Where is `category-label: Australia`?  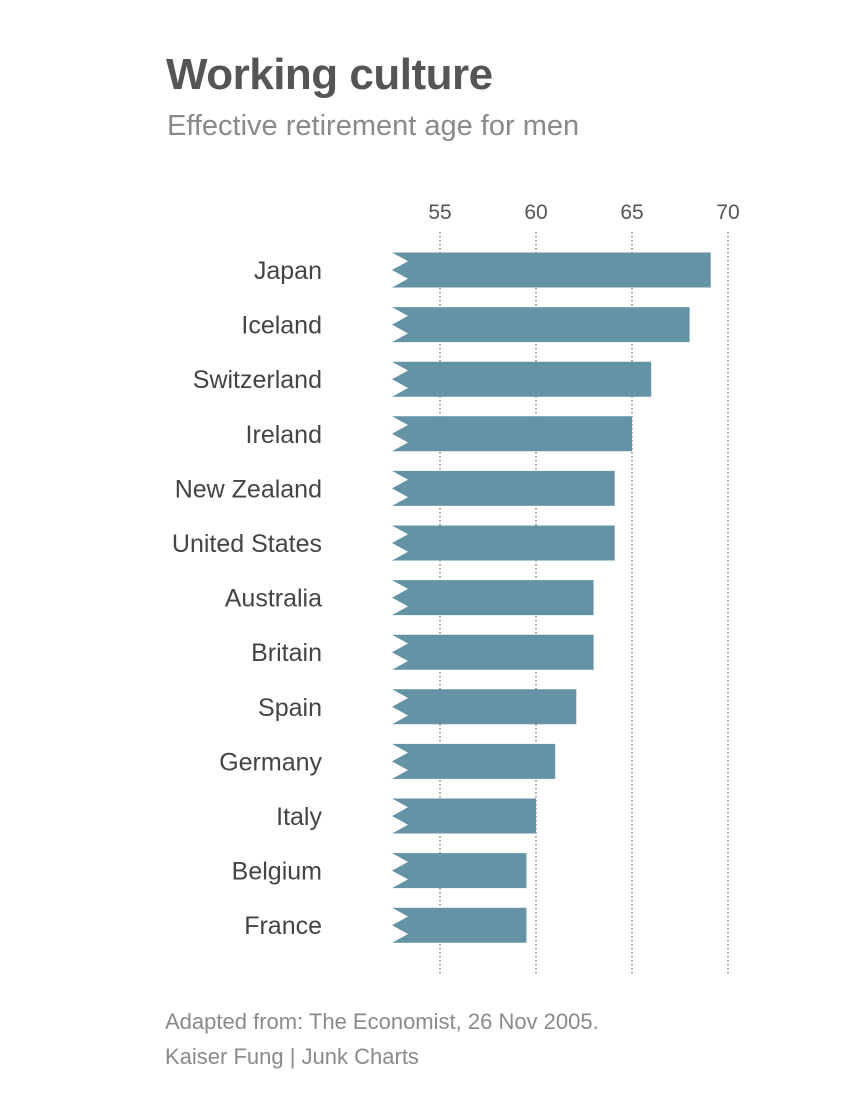
category-label: Australia is located at coordinates (273, 599).